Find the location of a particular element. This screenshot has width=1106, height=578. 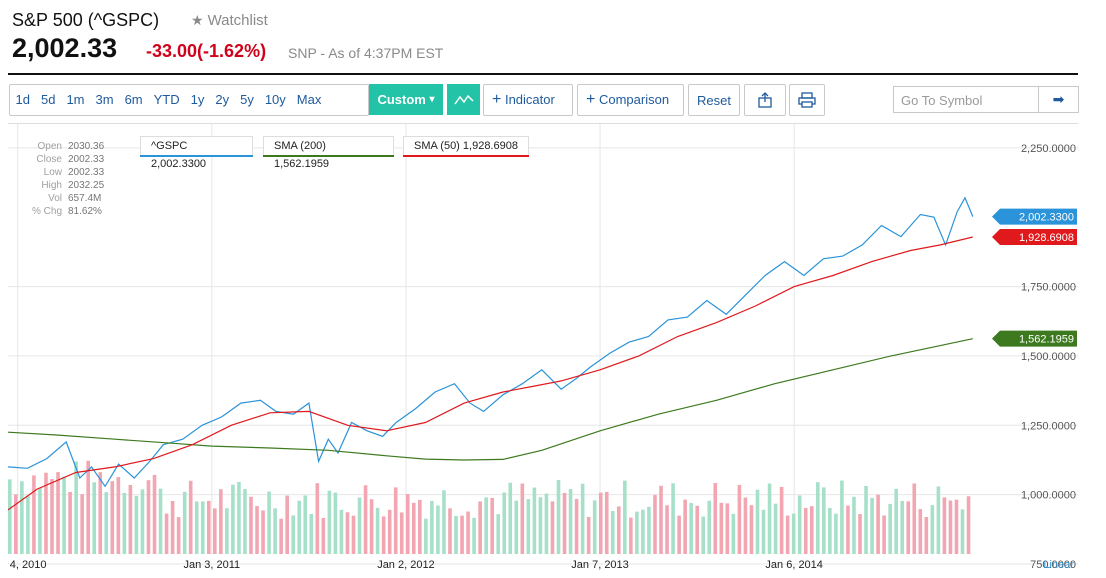

custom-range-button: Custom ▾ is located at coordinates (406, 99).